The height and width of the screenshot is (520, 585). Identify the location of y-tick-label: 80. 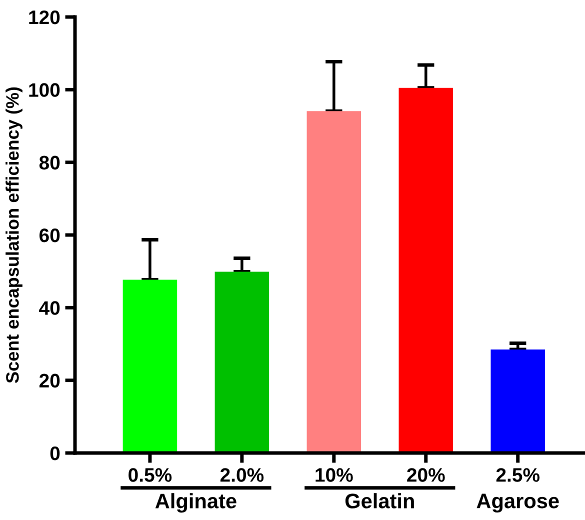
(49, 163).